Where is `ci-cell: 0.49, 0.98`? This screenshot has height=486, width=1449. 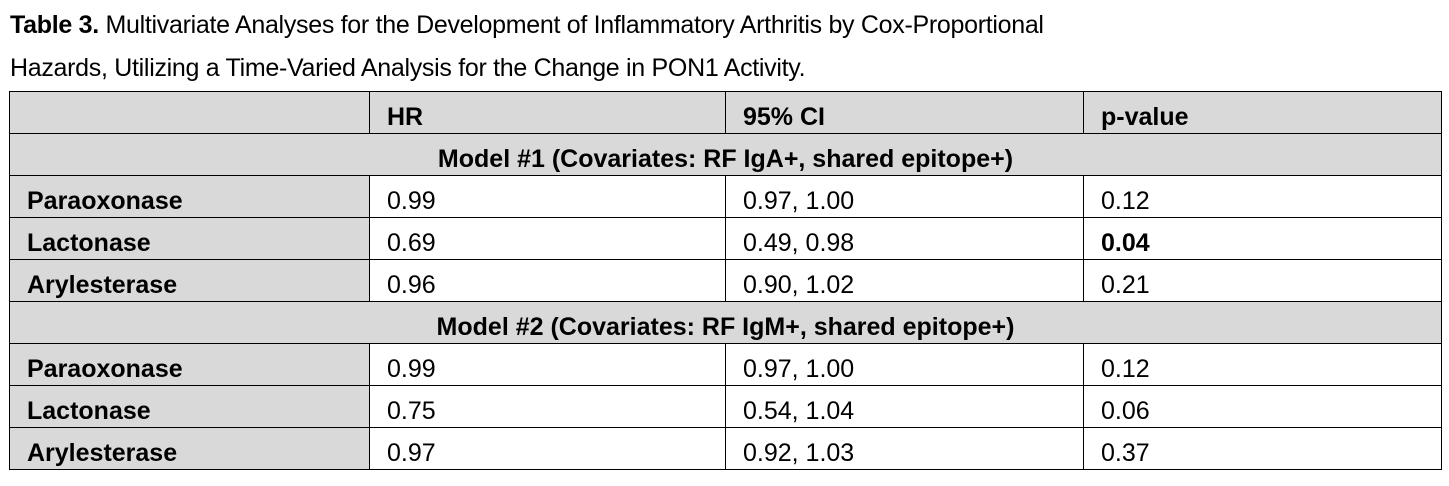
ci-cell: 0.49, 0.98 is located at coordinates (904, 238).